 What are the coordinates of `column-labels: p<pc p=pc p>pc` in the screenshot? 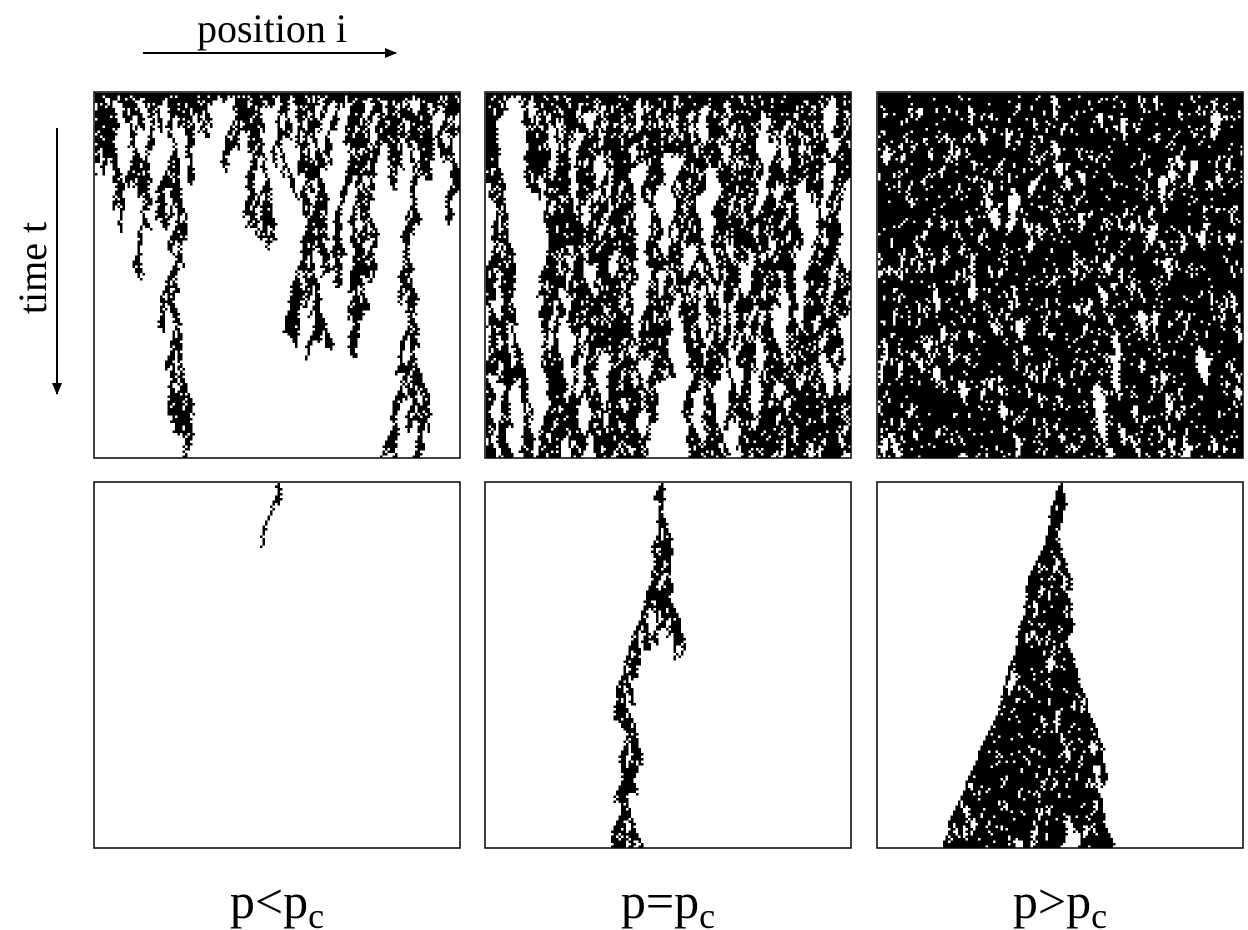 It's located at (668, 901).